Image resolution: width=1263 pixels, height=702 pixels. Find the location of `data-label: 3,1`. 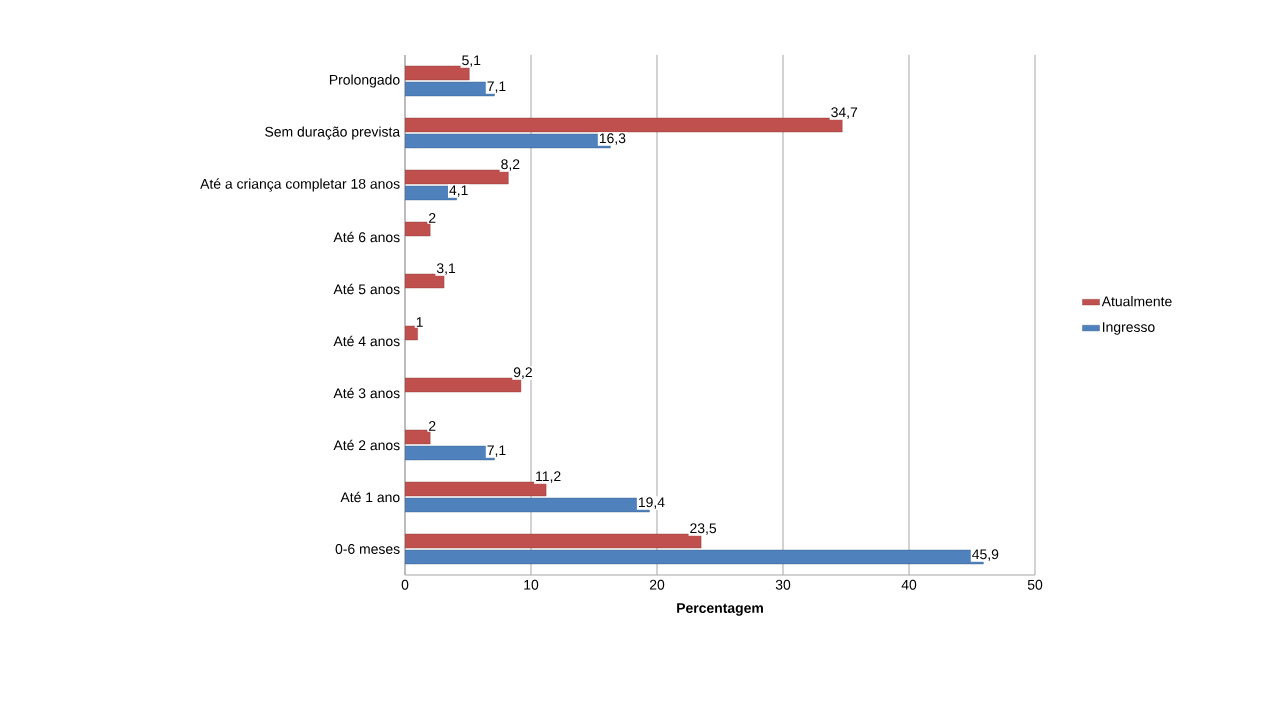

data-label: 3,1 is located at coordinates (446, 269).